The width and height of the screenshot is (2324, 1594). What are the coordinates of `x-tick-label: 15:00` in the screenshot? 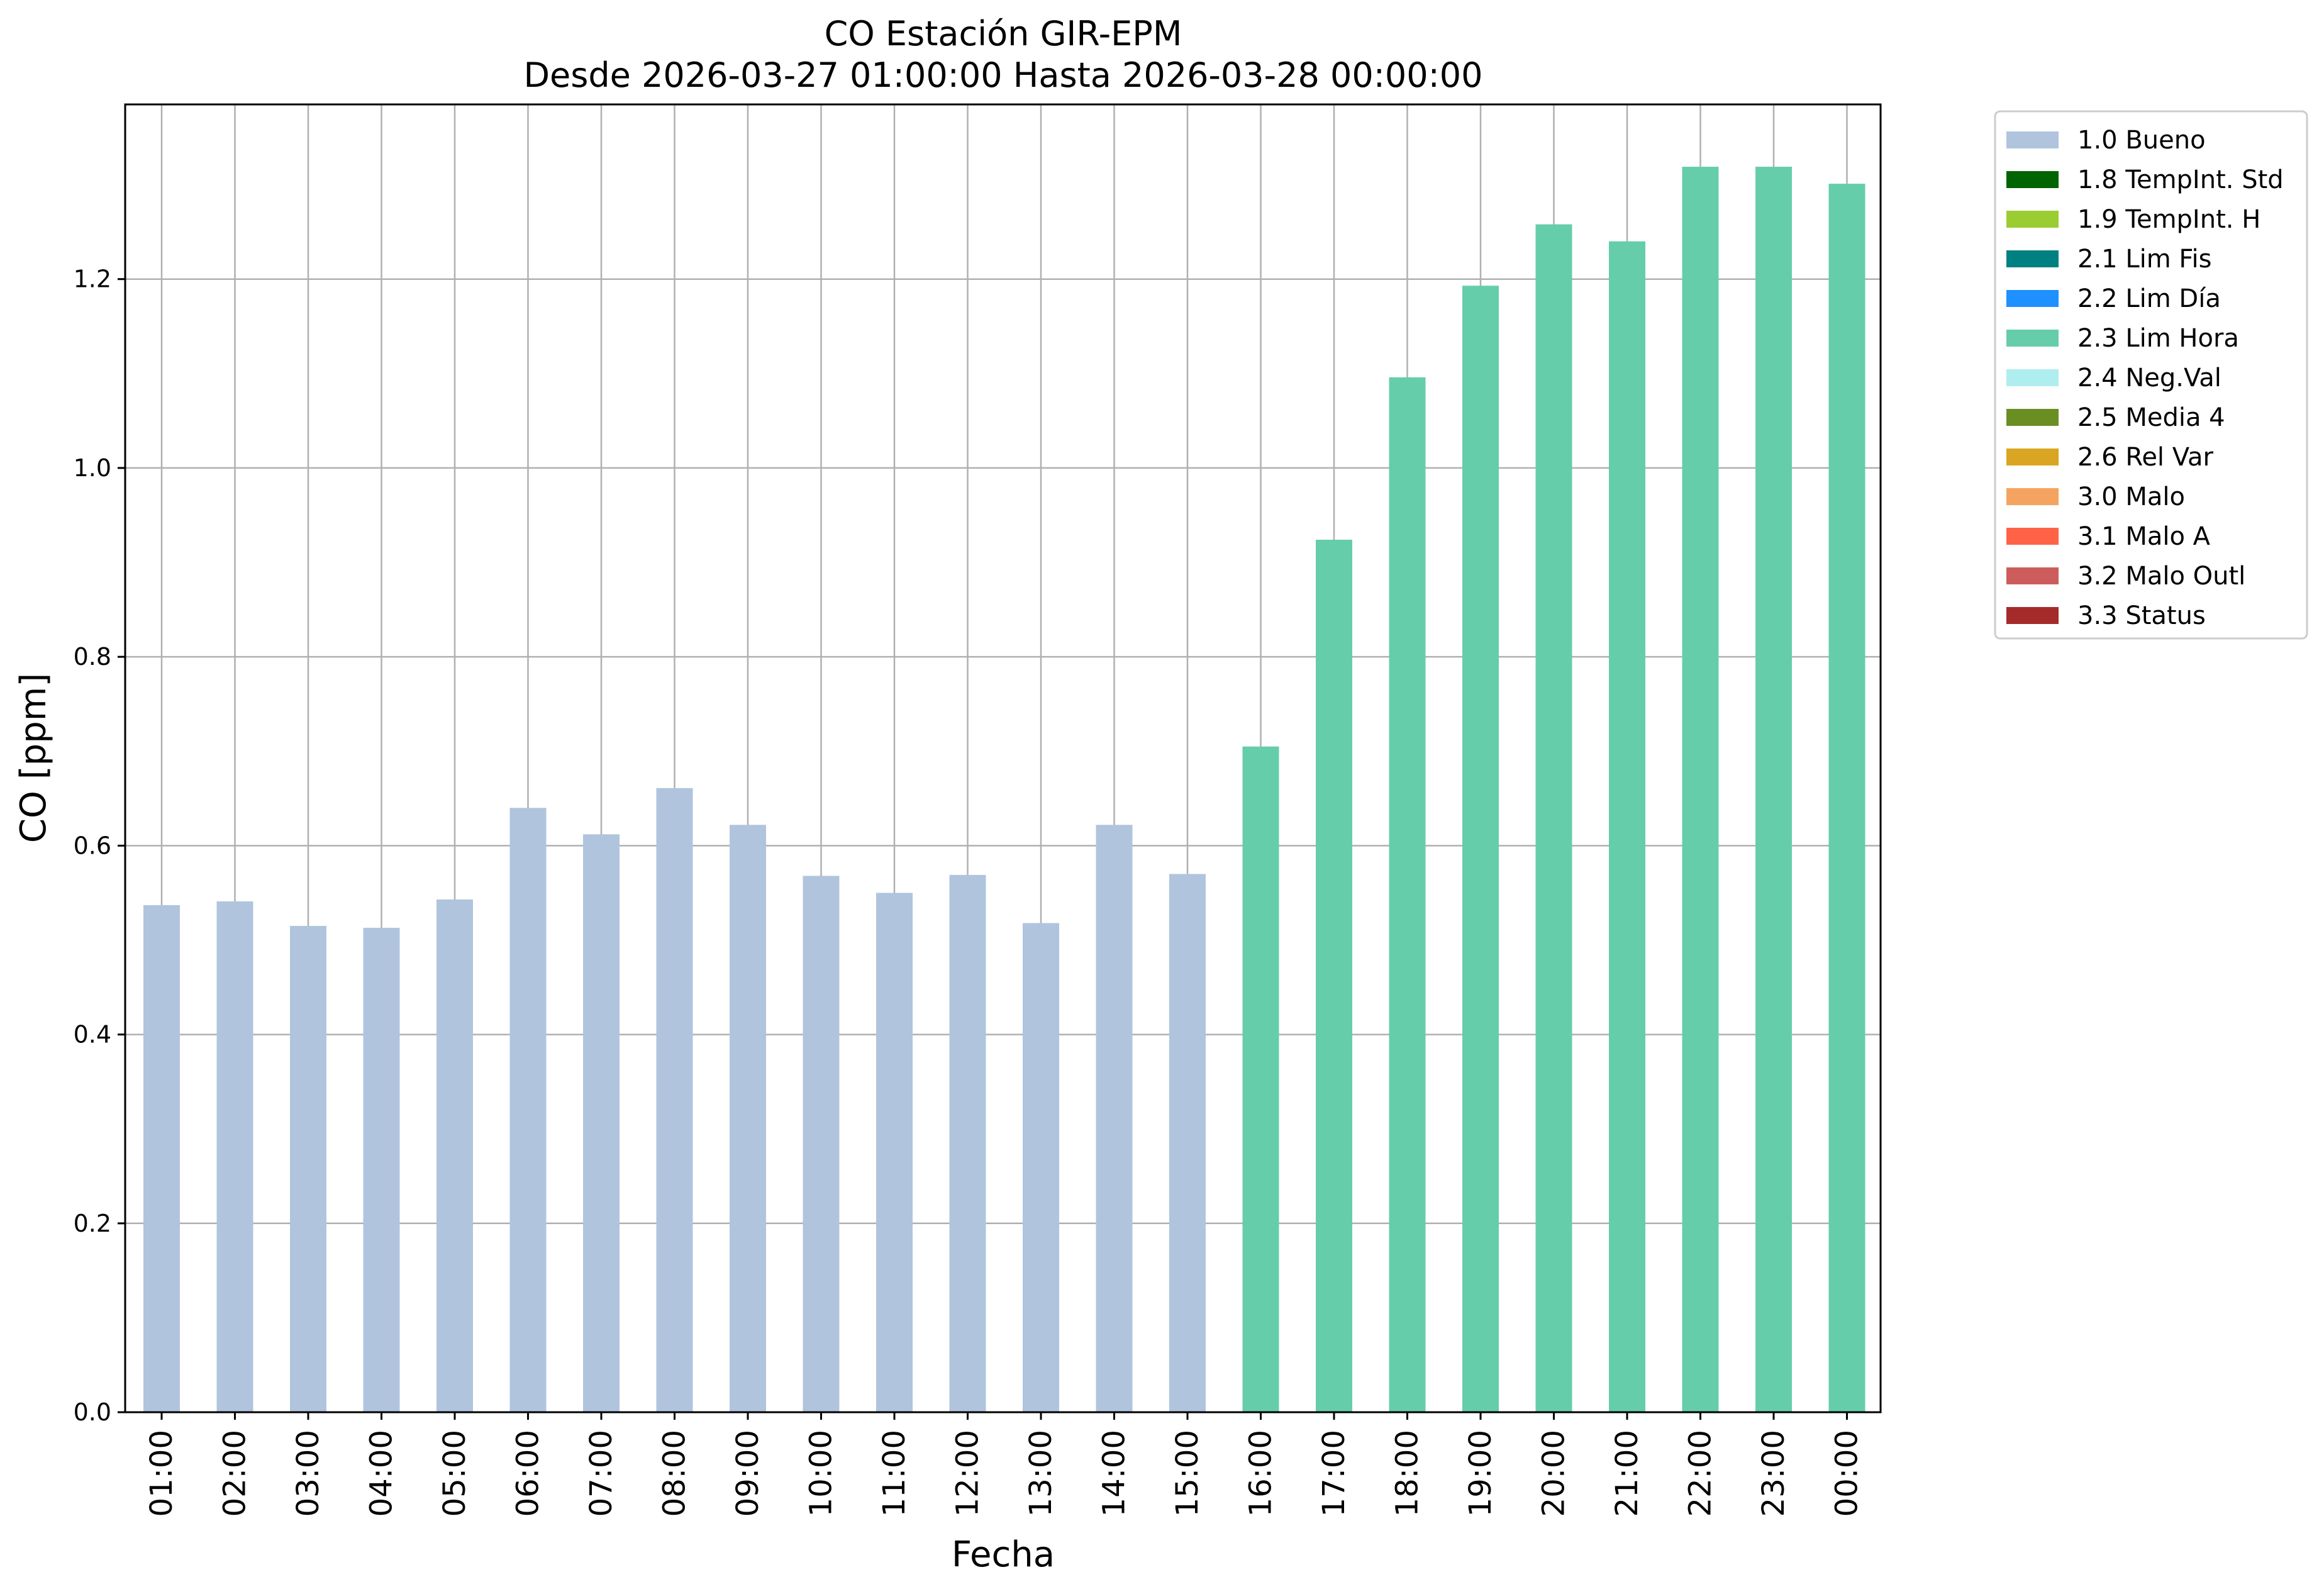 It's located at (1187, 1473).